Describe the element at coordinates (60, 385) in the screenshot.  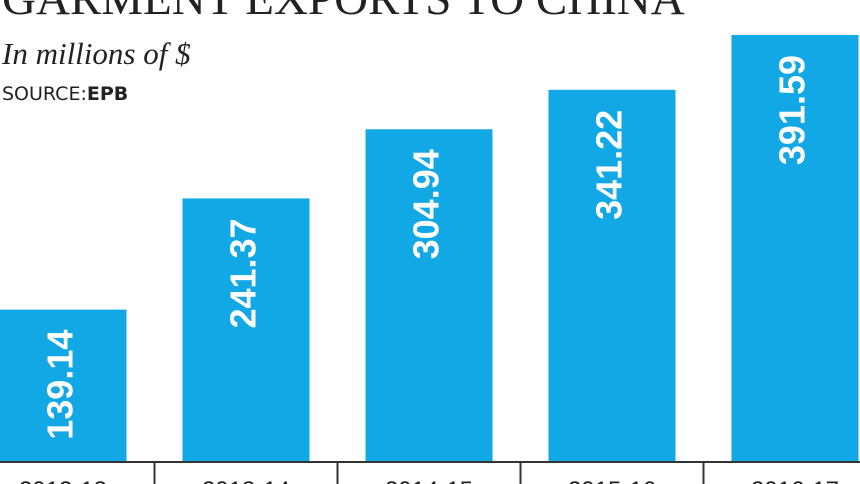
I see `value-label: 139.14` at that location.